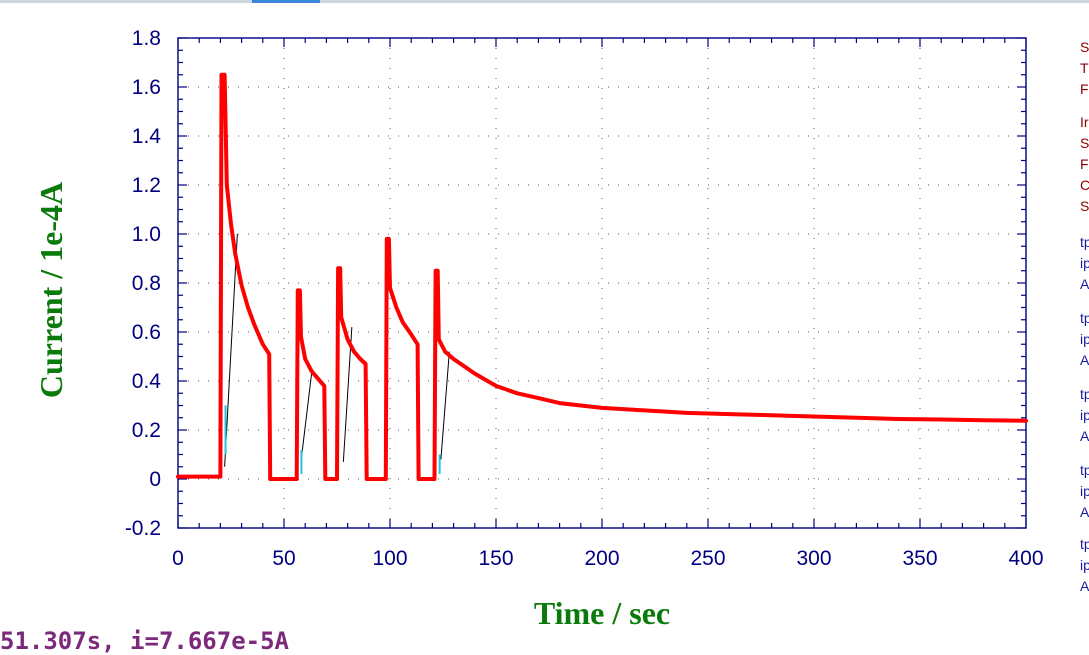 The height and width of the screenshot is (655, 1089). Describe the element at coordinates (51, 290) in the screenshot. I see `y-axis-label: Current / 1e-4A` at that location.